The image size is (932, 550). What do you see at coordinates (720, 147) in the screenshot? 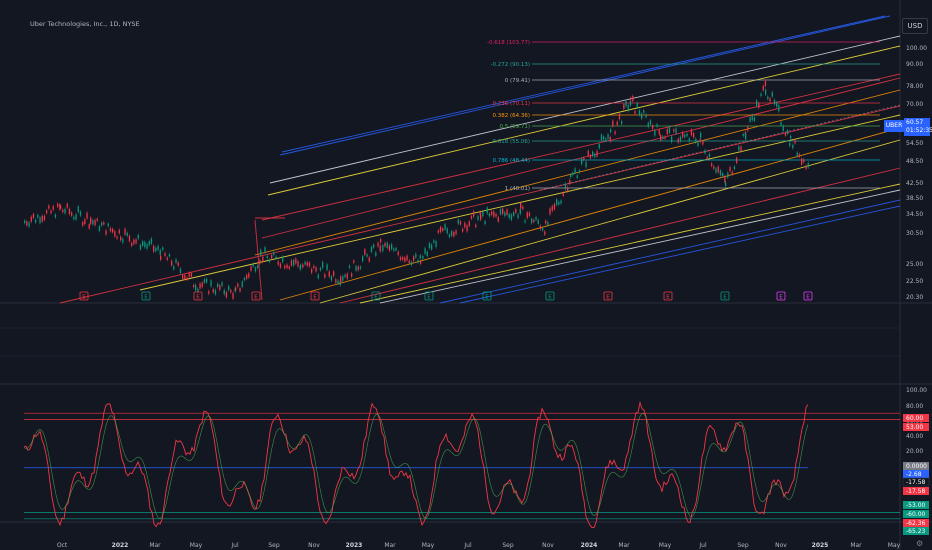
I see `trend-dashed-line` at bounding box center [720, 147].